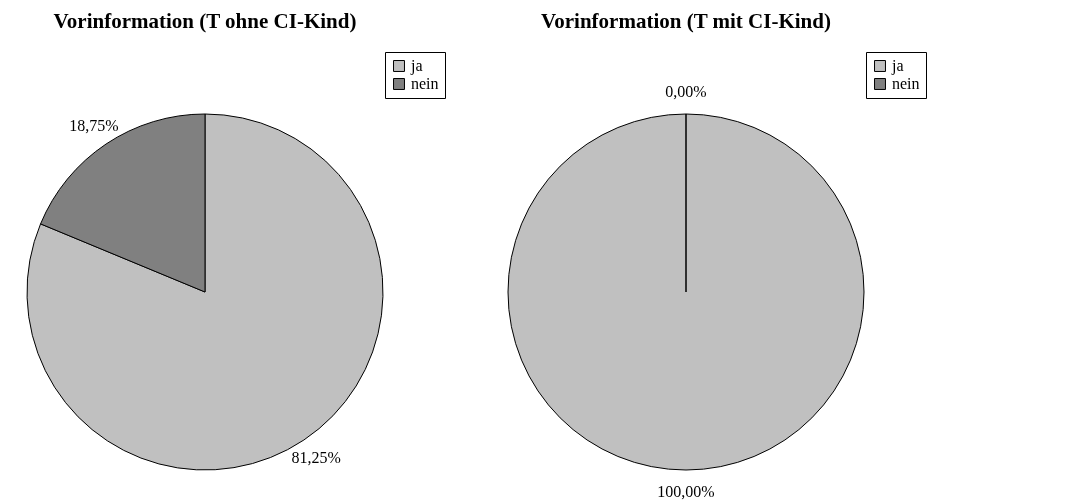 The height and width of the screenshot is (504, 1075). What do you see at coordinates (686, 20) in the screenshot?
I see `chart-title: Vorinformation (T mit CI-Kind)` at bounding box center [686, 20].